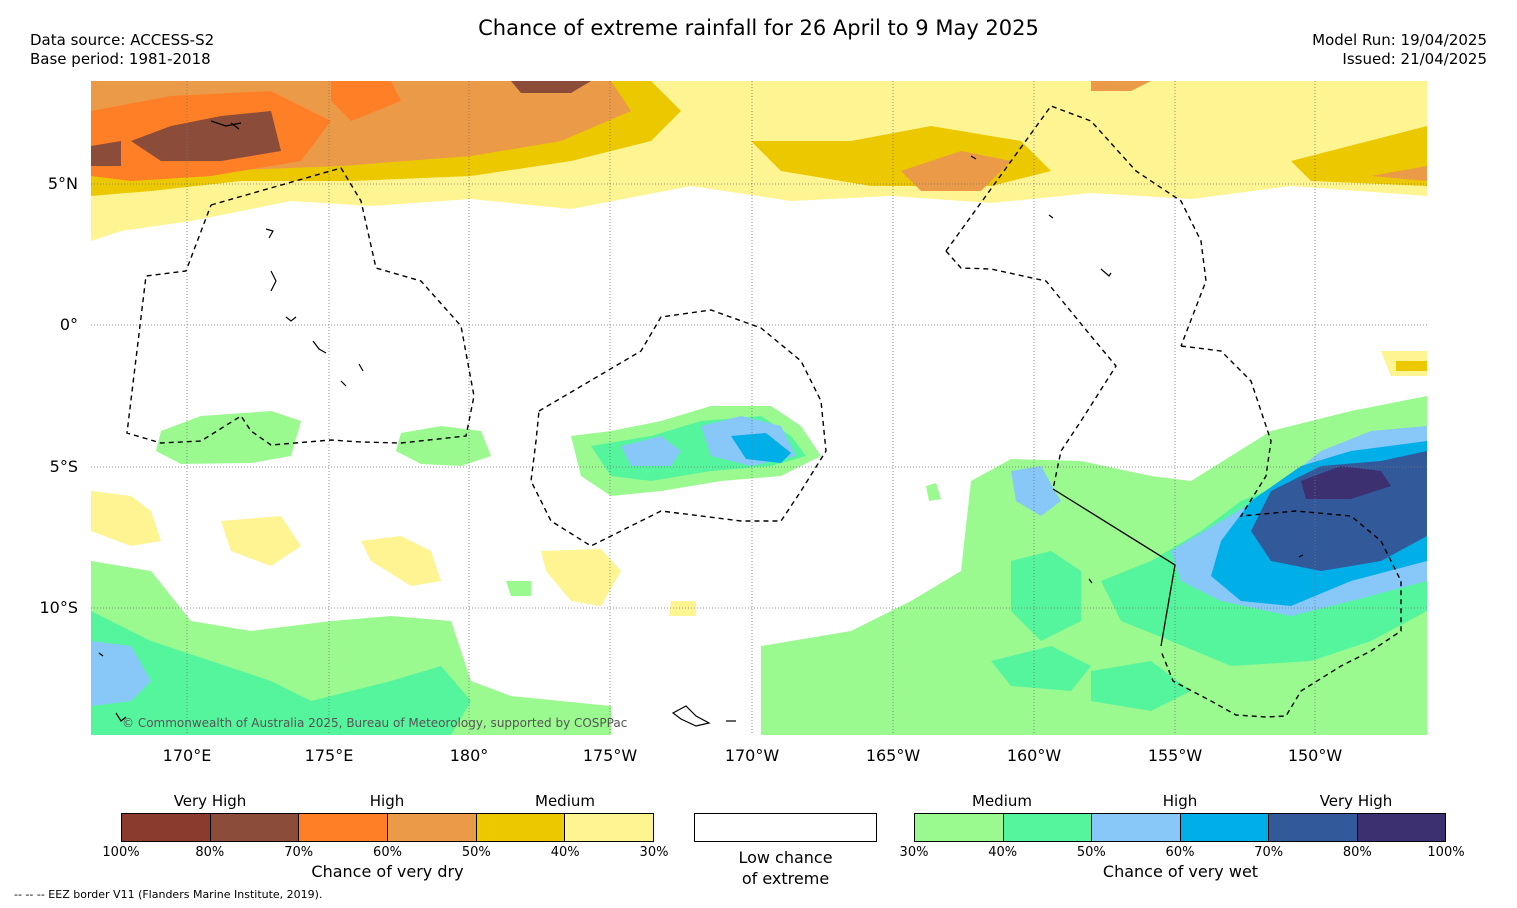  What do you see at coordinates (610, 755) in the screenshot?
I see `lon-label-175w: 175°W` at bounding box center [610, 755].